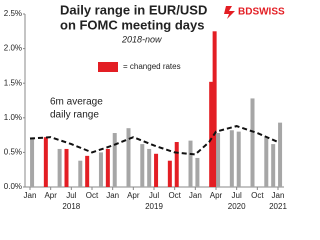 This screenshot has height=240, width=320. What do you see at coordinates (132, 24) in the screenshot?
I see `chart-title: on FOMC meeting days` at bounding box center [132, 24].